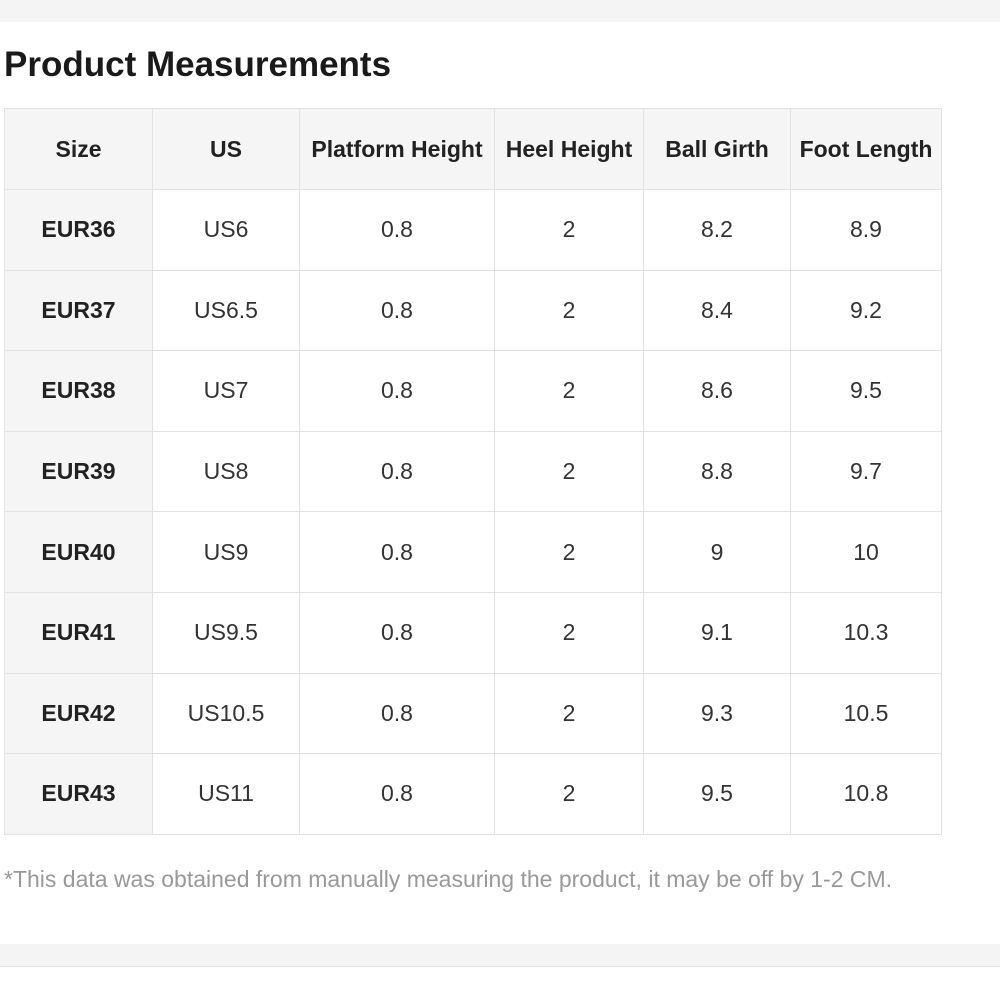 The height and width of the screenshot is (999, 1000). I want to click on bottom-band, so click(500, 955).